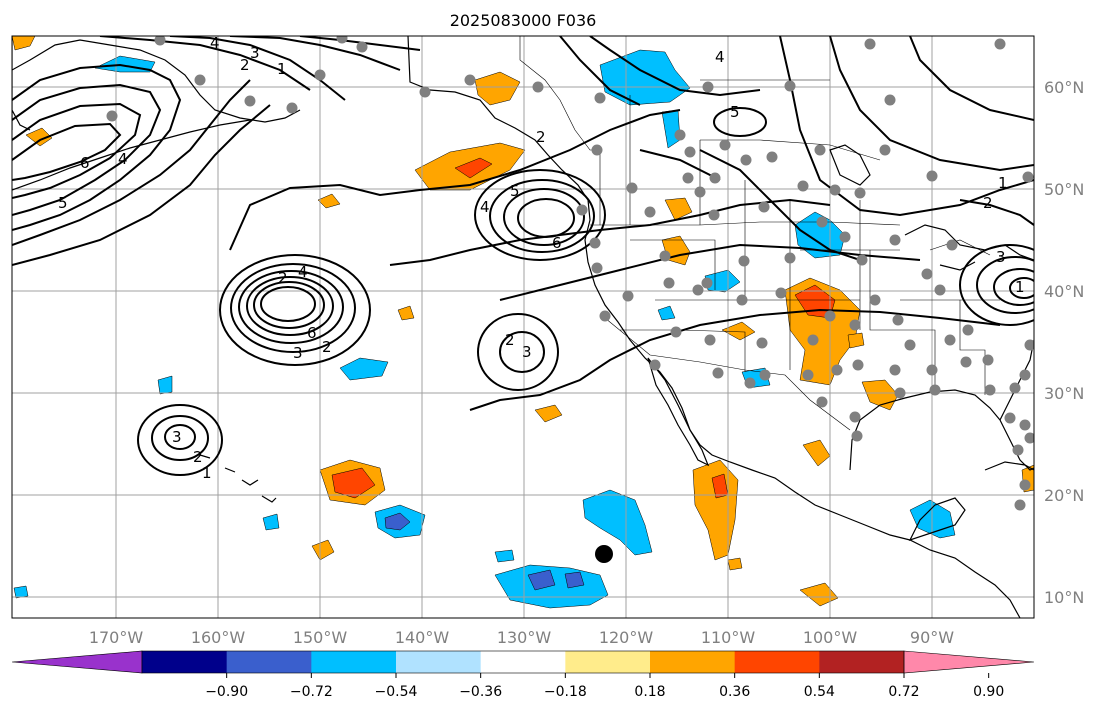  What do you see at coordinates (738, 331) in the screenshot?
I see `positive-anomaly-arizona` at bounding box center [738, 331].